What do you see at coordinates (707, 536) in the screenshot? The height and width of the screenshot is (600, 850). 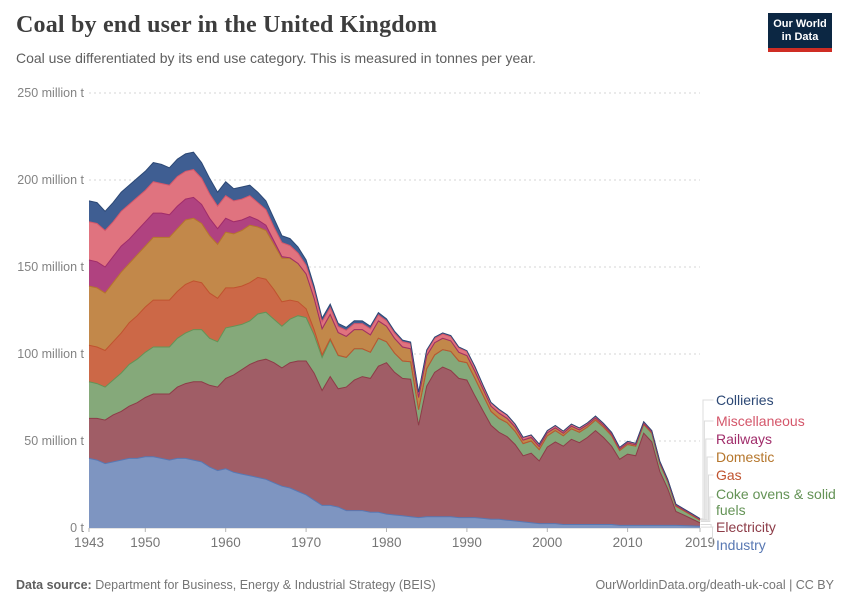 I see `legend-leader-industry` at bounding box center [707, 536].